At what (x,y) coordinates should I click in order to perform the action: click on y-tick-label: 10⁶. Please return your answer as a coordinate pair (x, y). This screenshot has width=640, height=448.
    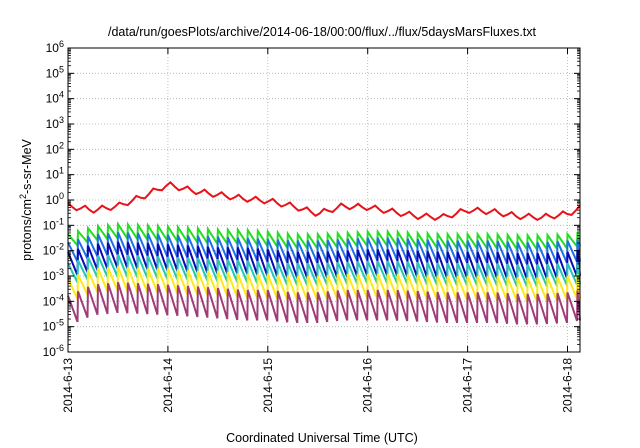
    Looking at the image, I should click on (55, 47).